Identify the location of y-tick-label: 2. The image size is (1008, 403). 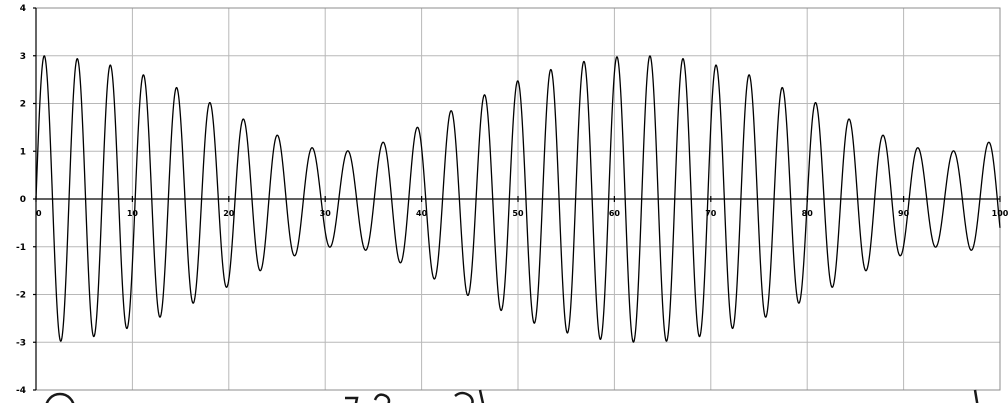
(23, 105).